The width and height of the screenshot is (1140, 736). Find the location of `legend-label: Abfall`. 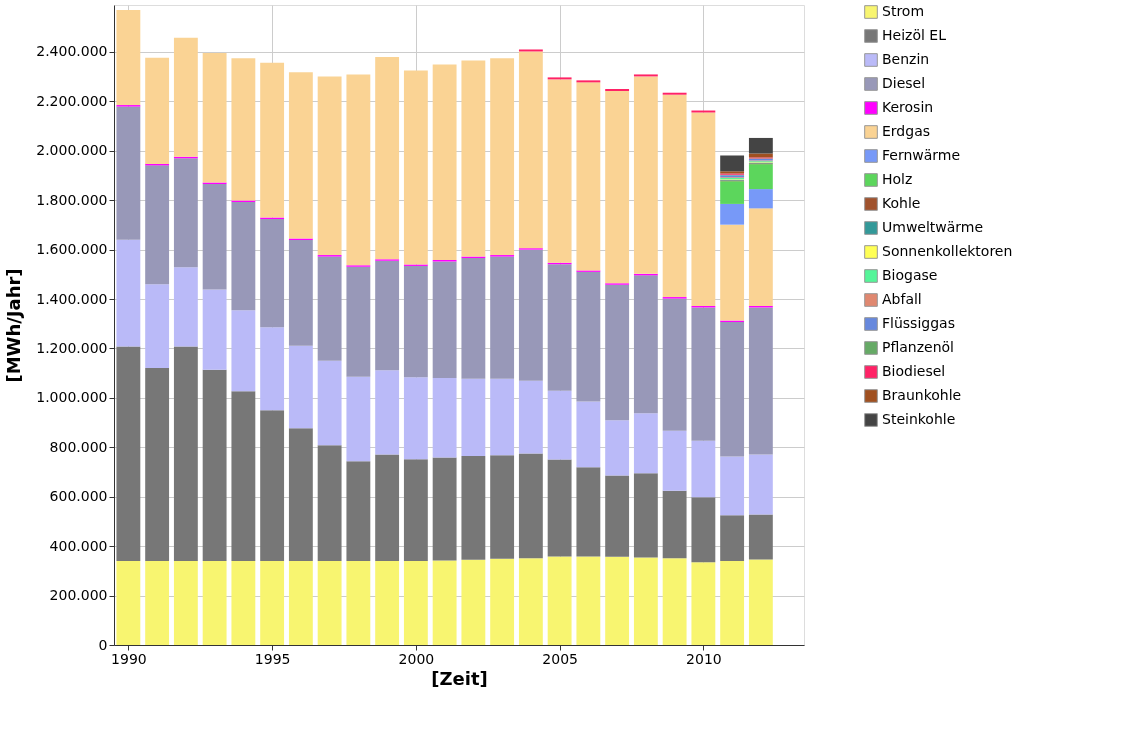

legend-label: Abfall is located at coordinates (902, 299).